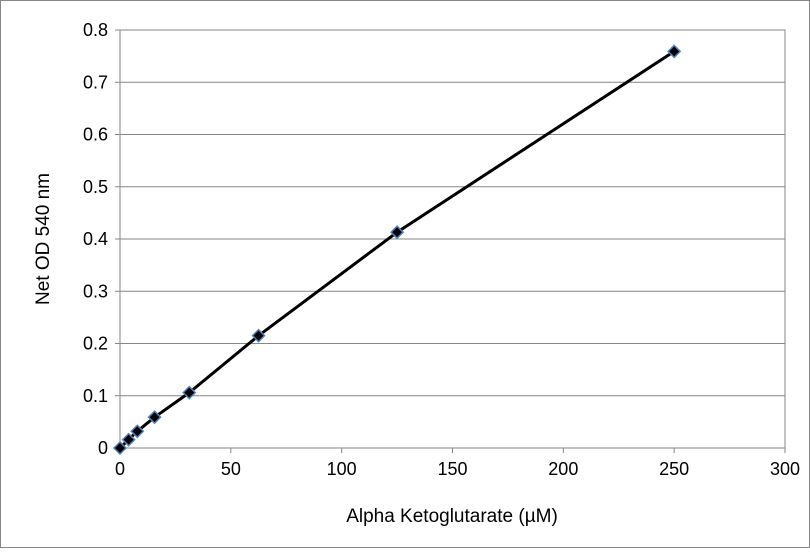 Image resolution: width=810 pixels, height=553 pixels. Describe the element at coordinates (95, 396) in the screenshot. I see `y-tick-label: 0.1` at that location.